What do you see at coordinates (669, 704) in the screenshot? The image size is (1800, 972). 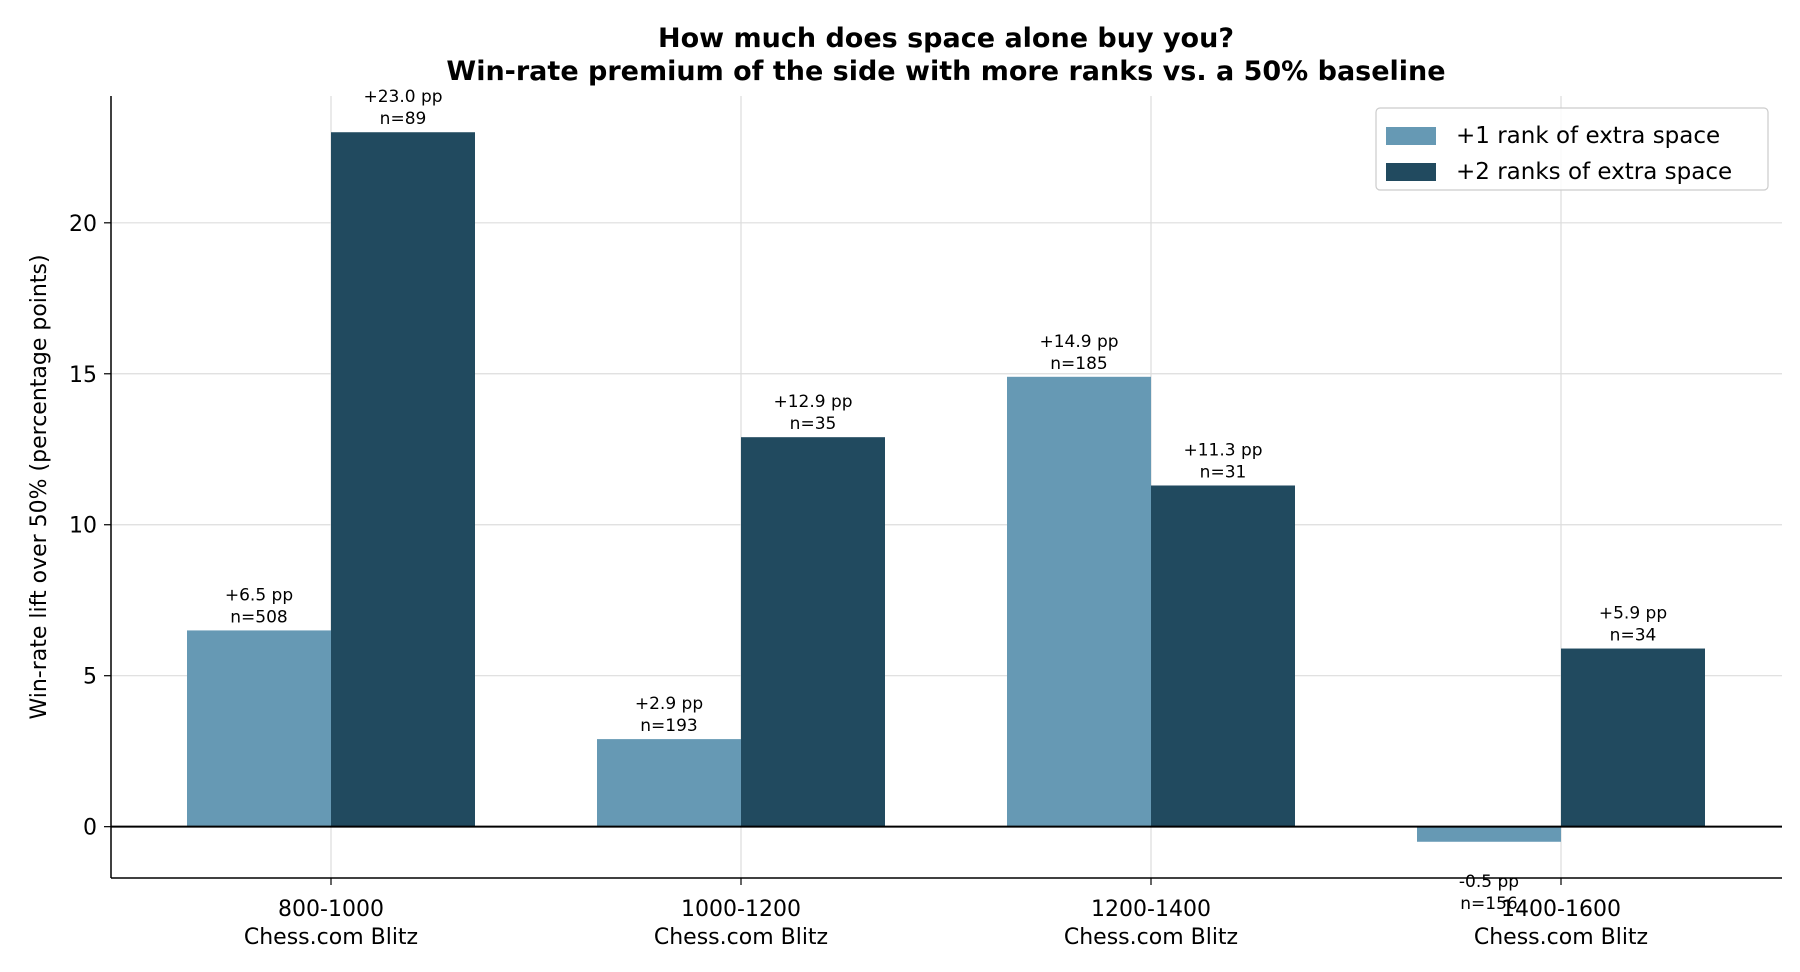 I see `bar-value-label: +2.9 pp` at bounding box center [669, 704].